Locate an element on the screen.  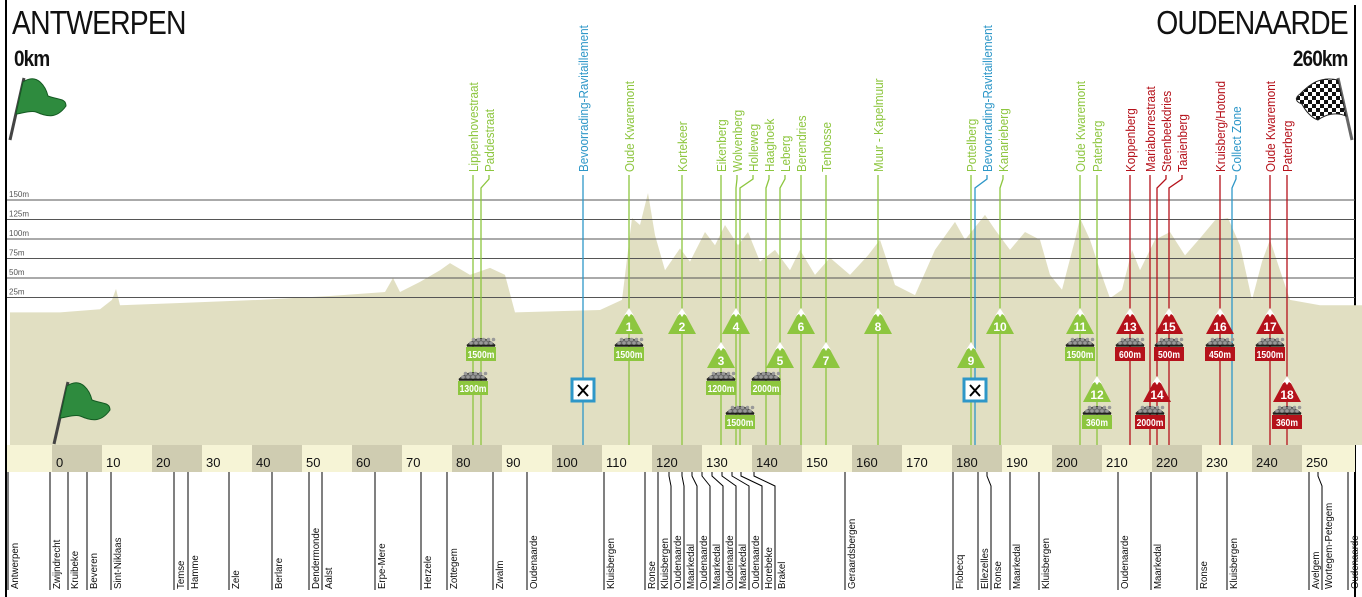
climb-line is located at coordinates (782, 310).